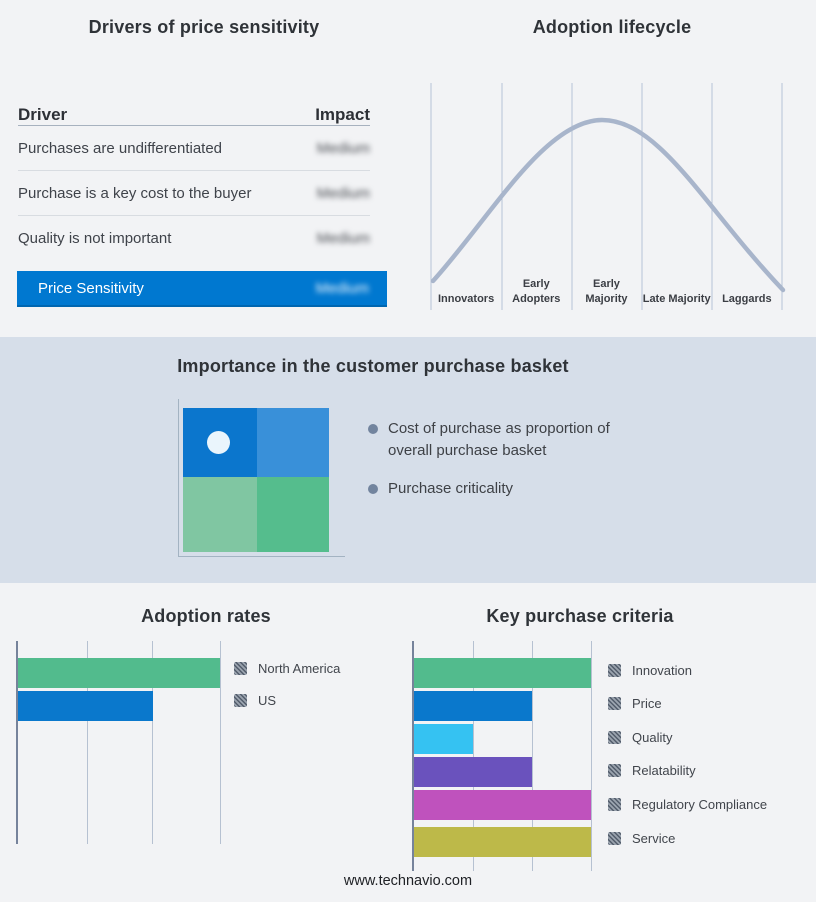 The height and width of the screenshot is (902, 816). What do you see at coordinates (120, 148) in the screenshot?
I see `driver-cell: Purchases are undifferentiated` at bounding box center [120, 148].